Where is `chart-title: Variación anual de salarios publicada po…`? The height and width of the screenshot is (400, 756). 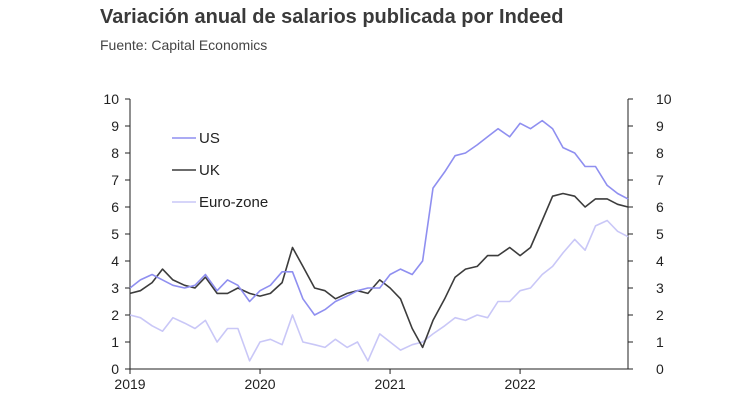
chart-title: Variación anual de salarios publicada po… is located at coordinates (332, 17).